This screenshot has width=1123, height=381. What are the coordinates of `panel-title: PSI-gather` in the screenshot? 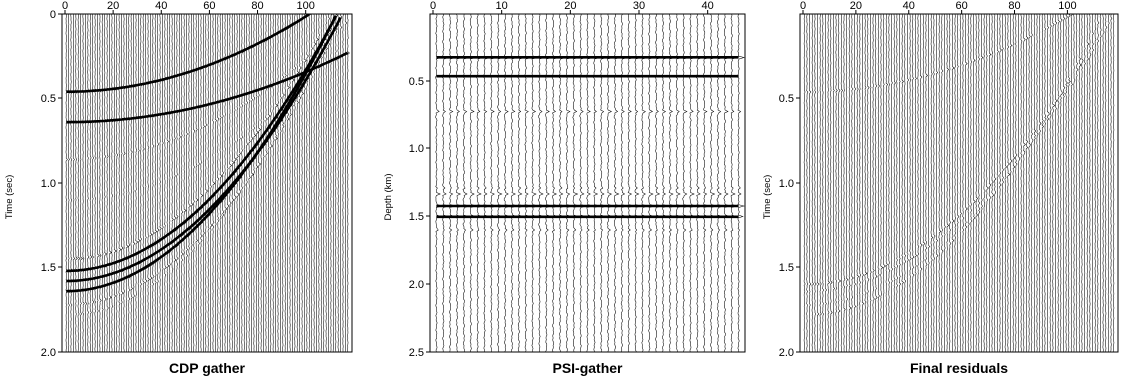 It's located at (587, 368).